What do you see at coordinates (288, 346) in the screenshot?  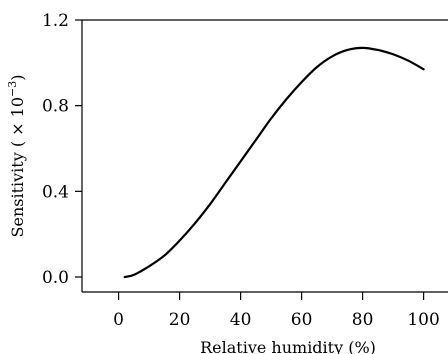 I see `x-axis-label: Relative humidity (%)` at bounding box center [288, 346].